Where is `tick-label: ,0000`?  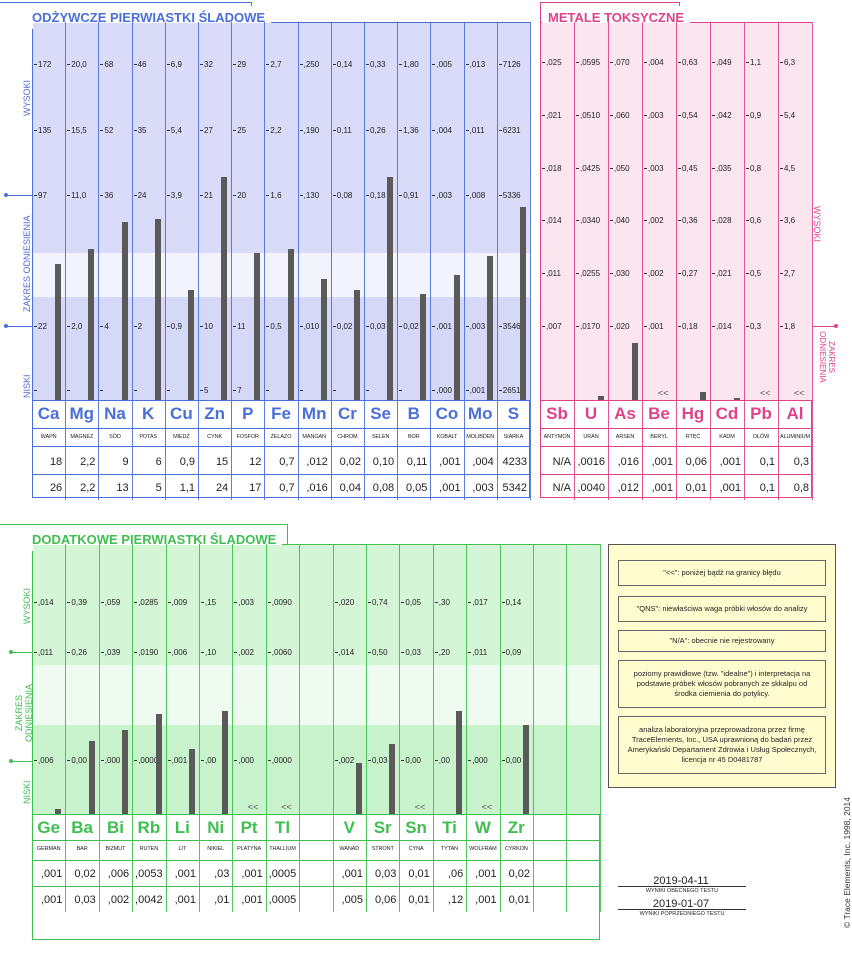 tick-label: ,0000 is located at coordinates (281, 760).